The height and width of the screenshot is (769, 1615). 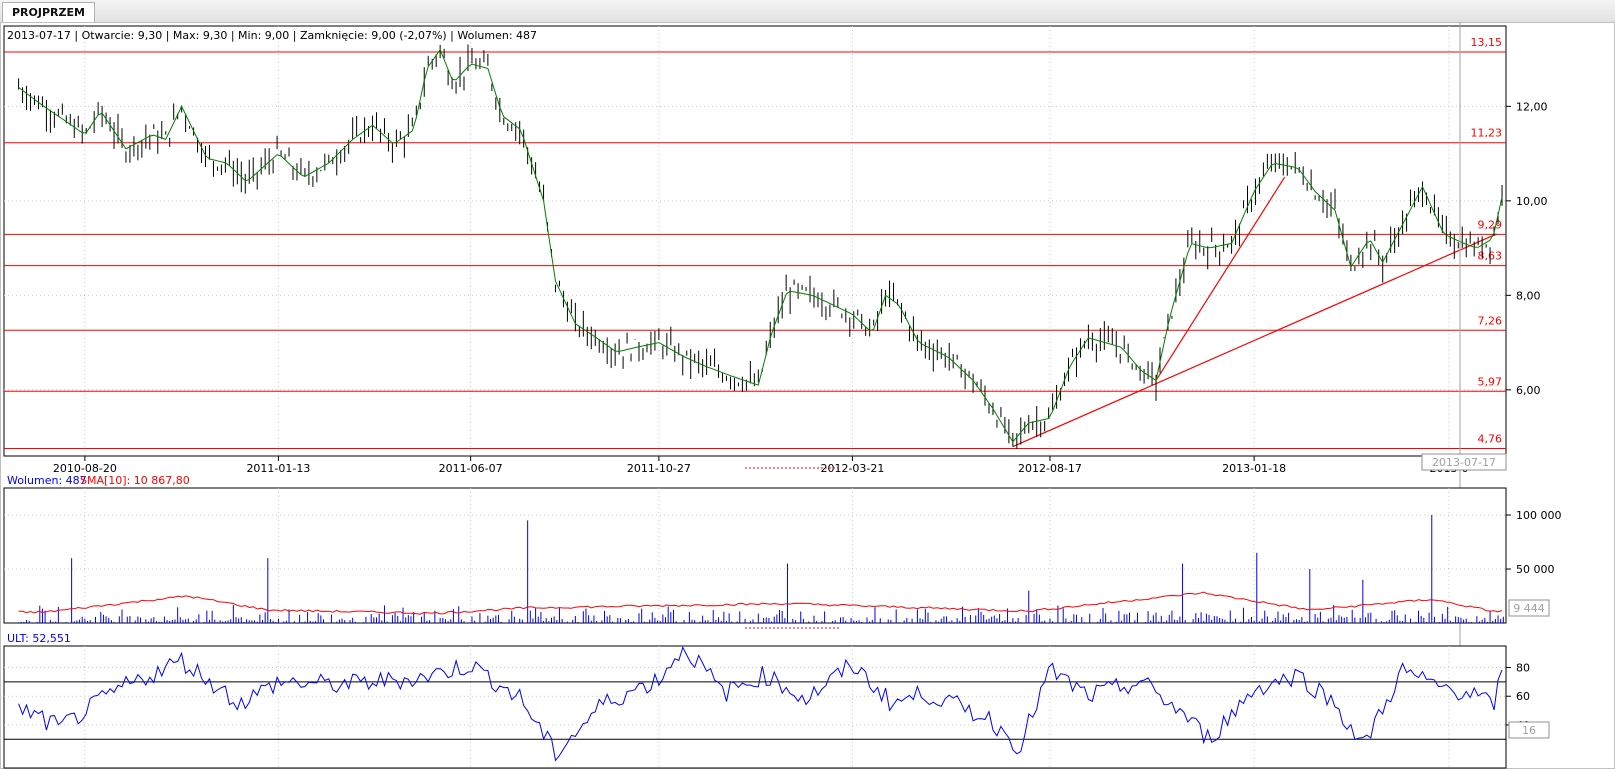 I want to click on volume-y-axis: 50 000 100 000, so click(x=1534, y=542).